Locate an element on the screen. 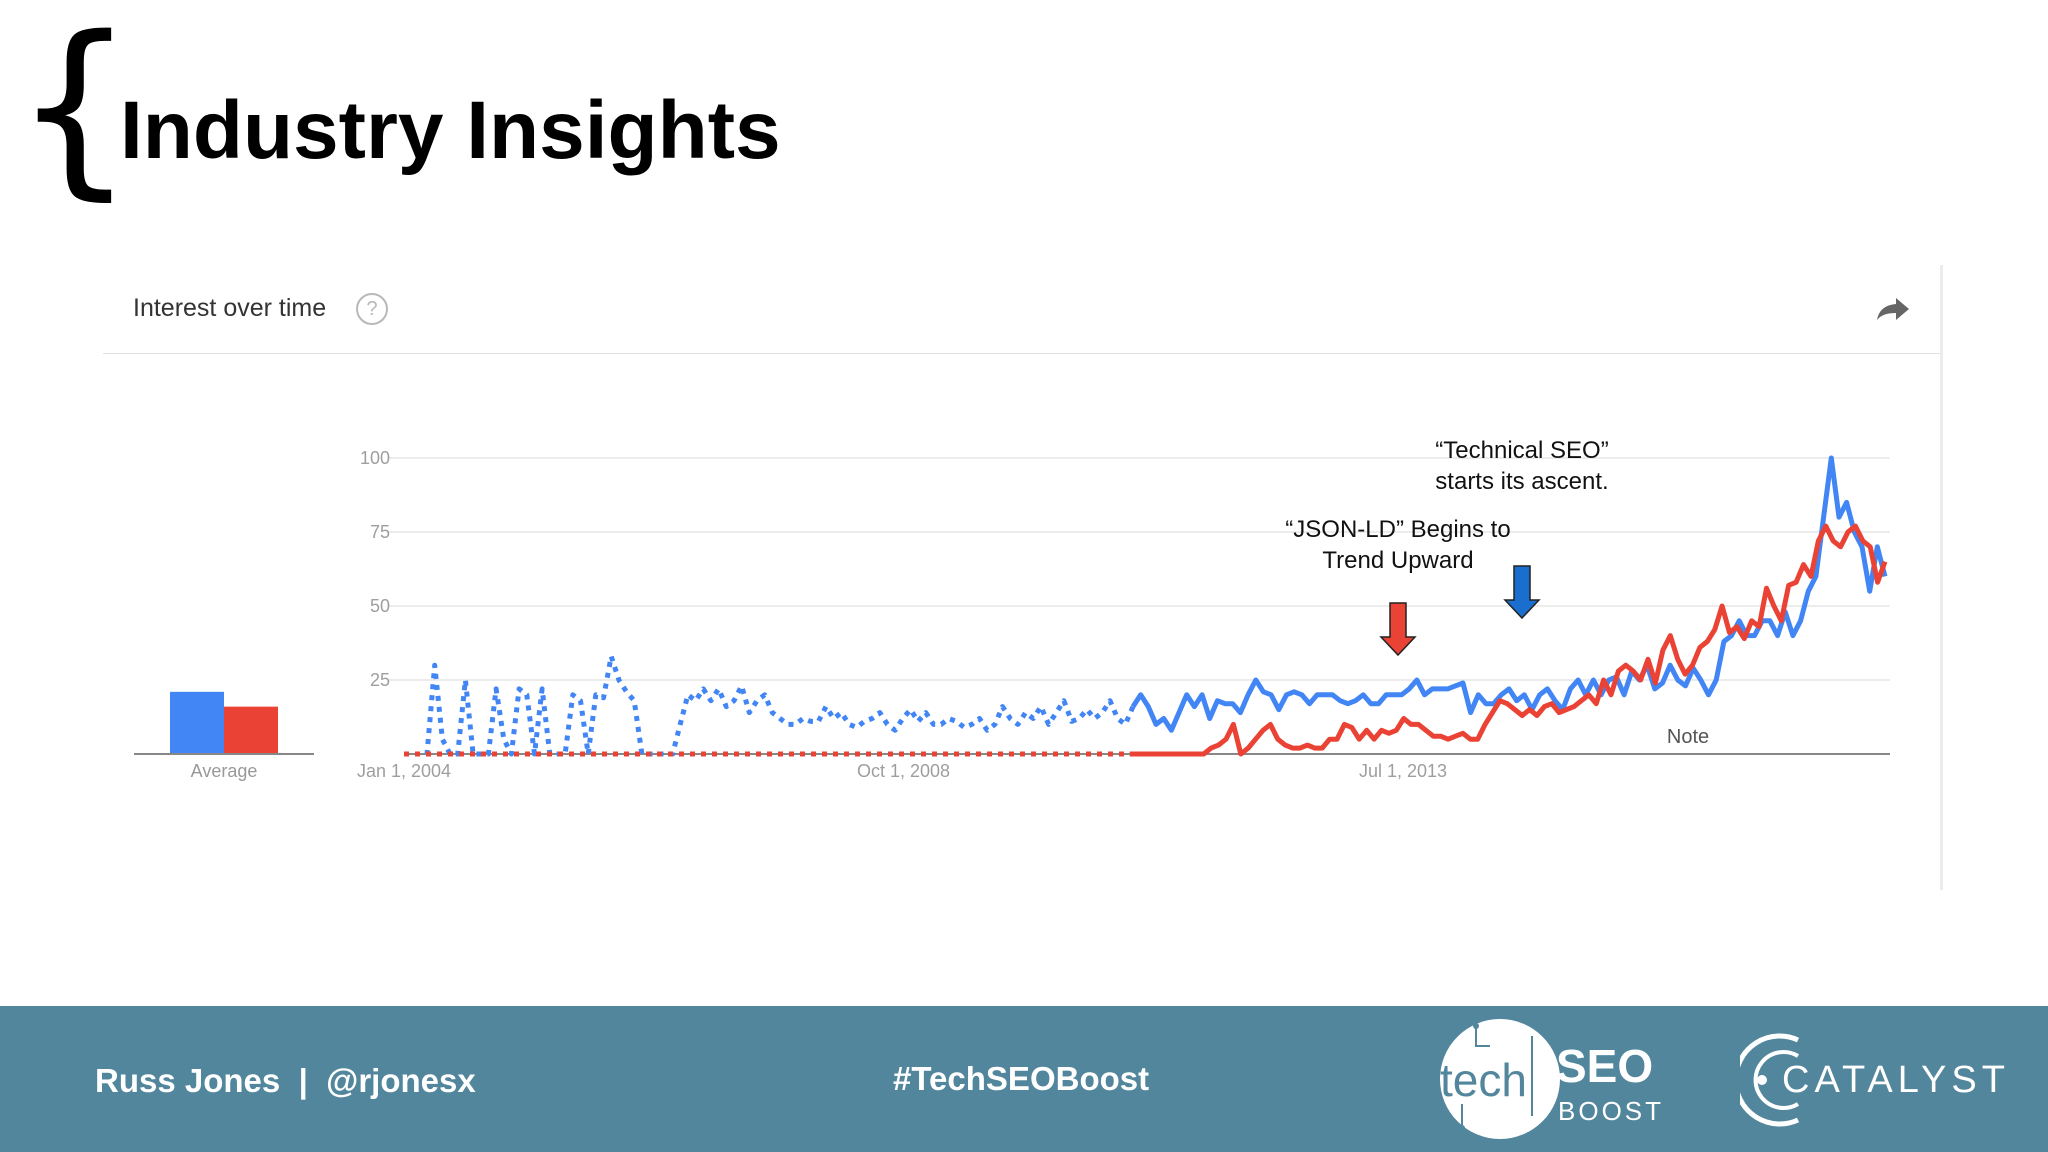 This screenshot has height=1152, width=2048. y-tick-label: 100 is located at coordinates (375, 458).